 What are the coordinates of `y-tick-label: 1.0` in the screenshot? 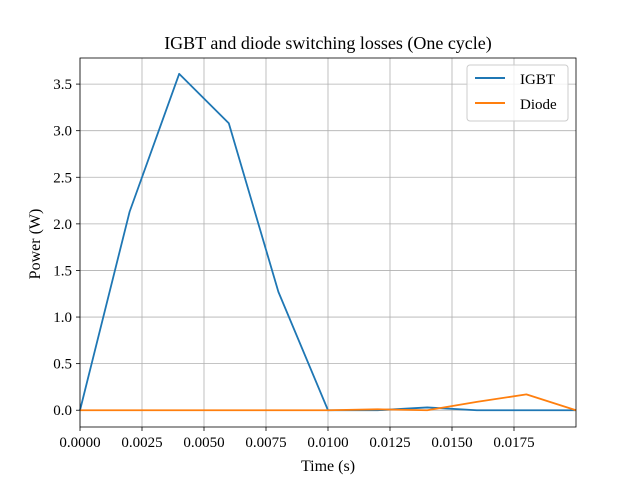 It's located at (62, 318).